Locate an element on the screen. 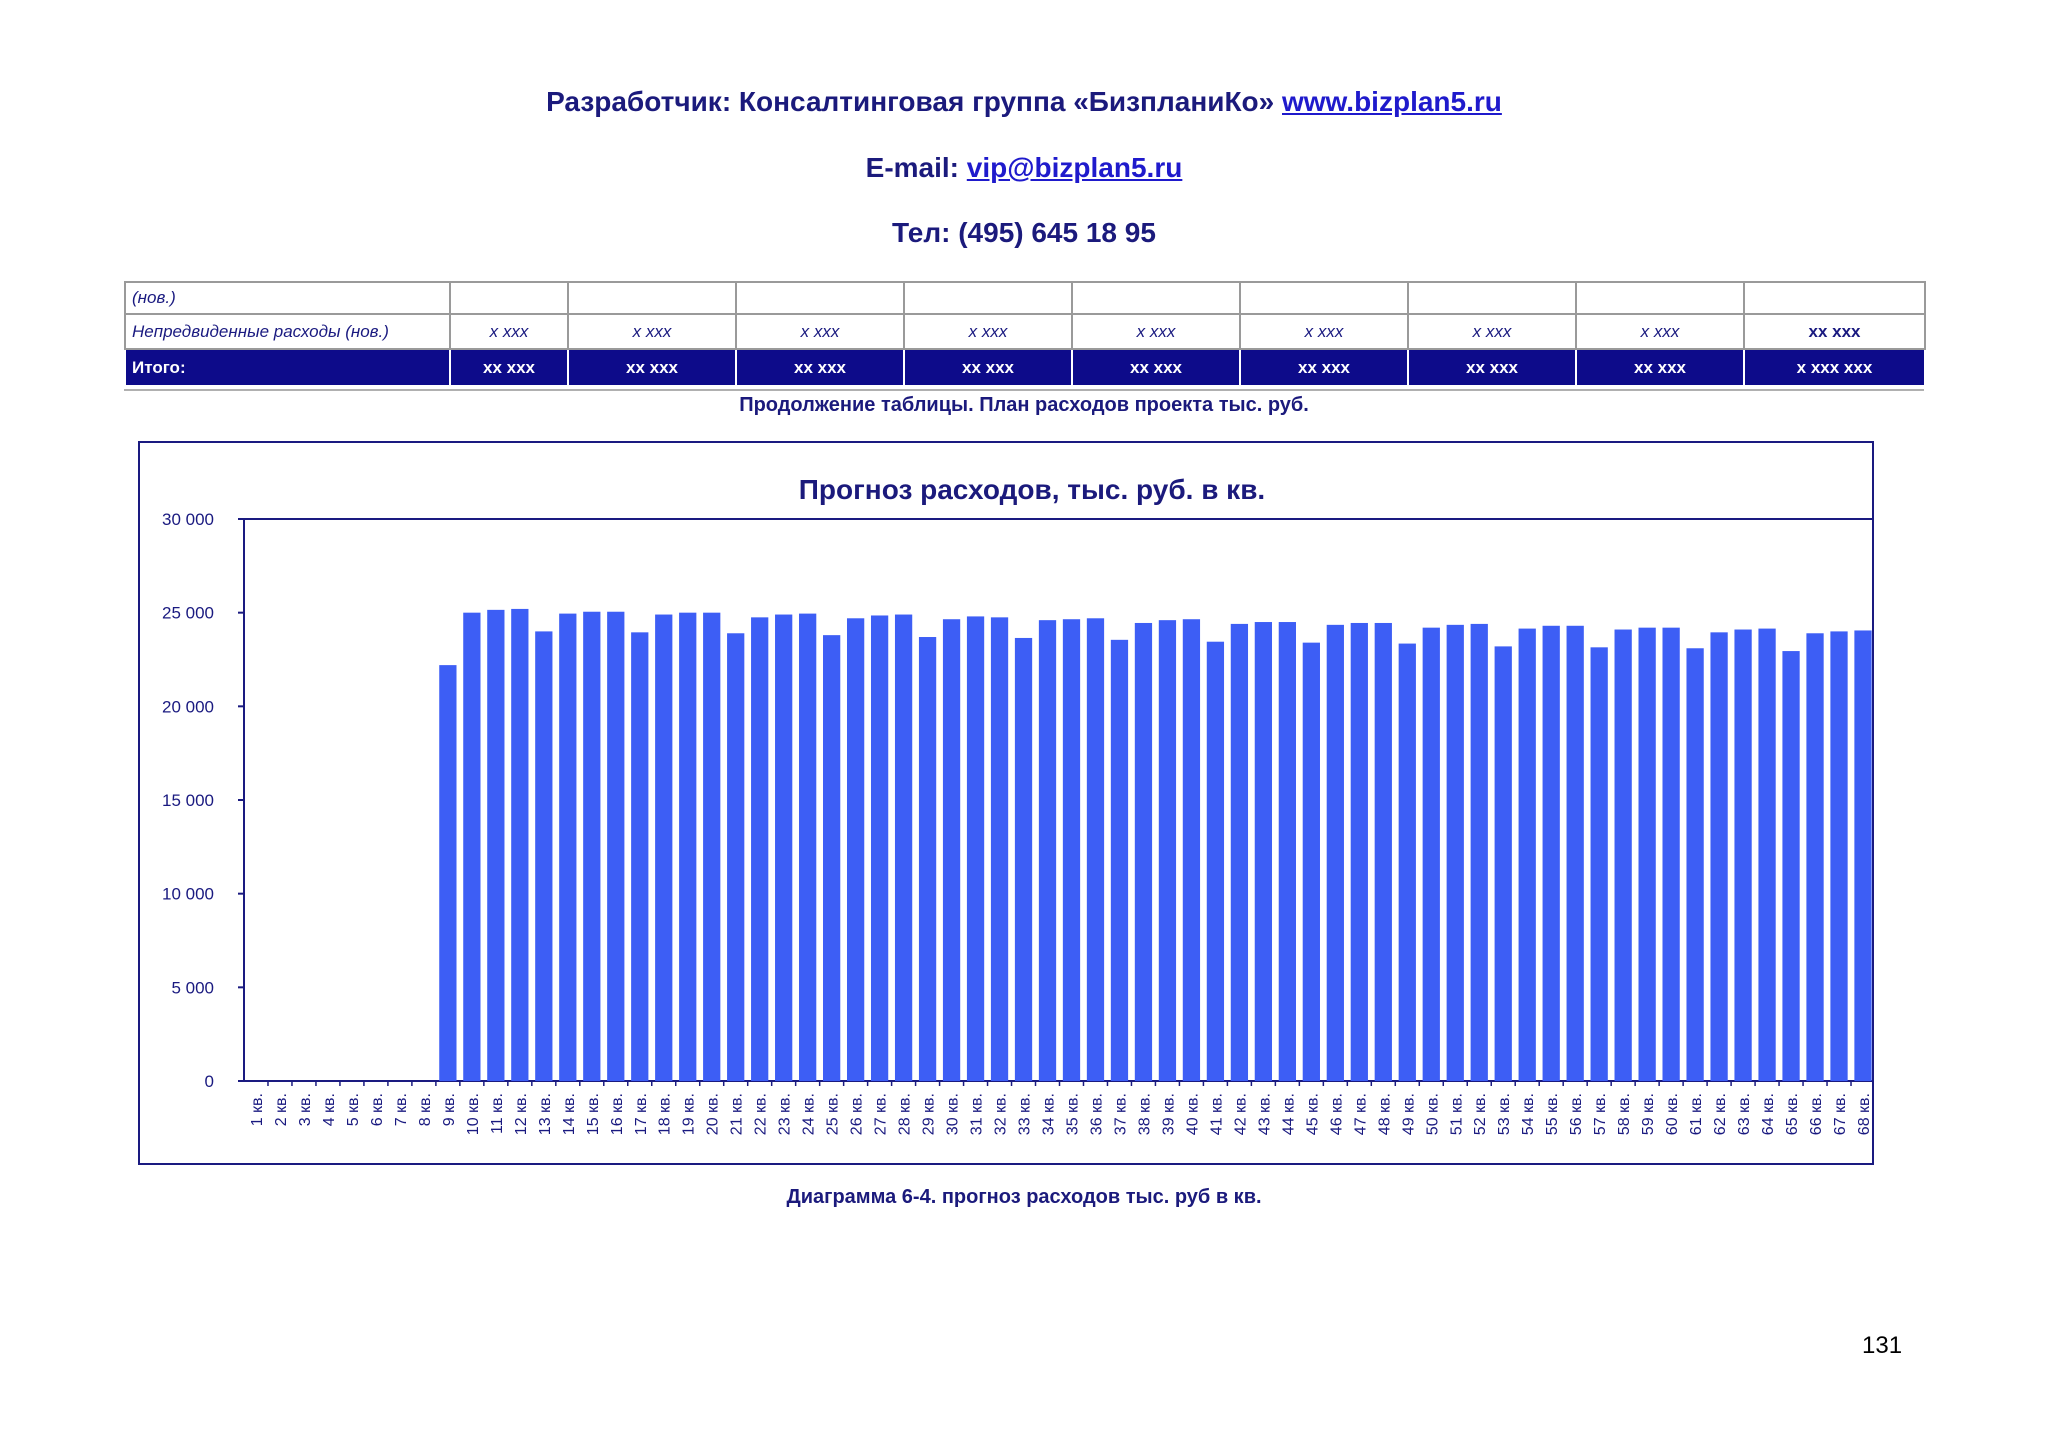 Image resolution: width=2048 pixels, height=1448 pixels. x-tick-label: 22 кв. is located at coordinates (761, 1114).